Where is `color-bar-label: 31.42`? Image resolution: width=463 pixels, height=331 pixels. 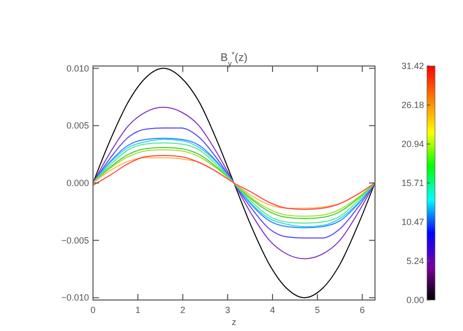
color-bar-label: 31.42 is located at coordinates (412, 66).